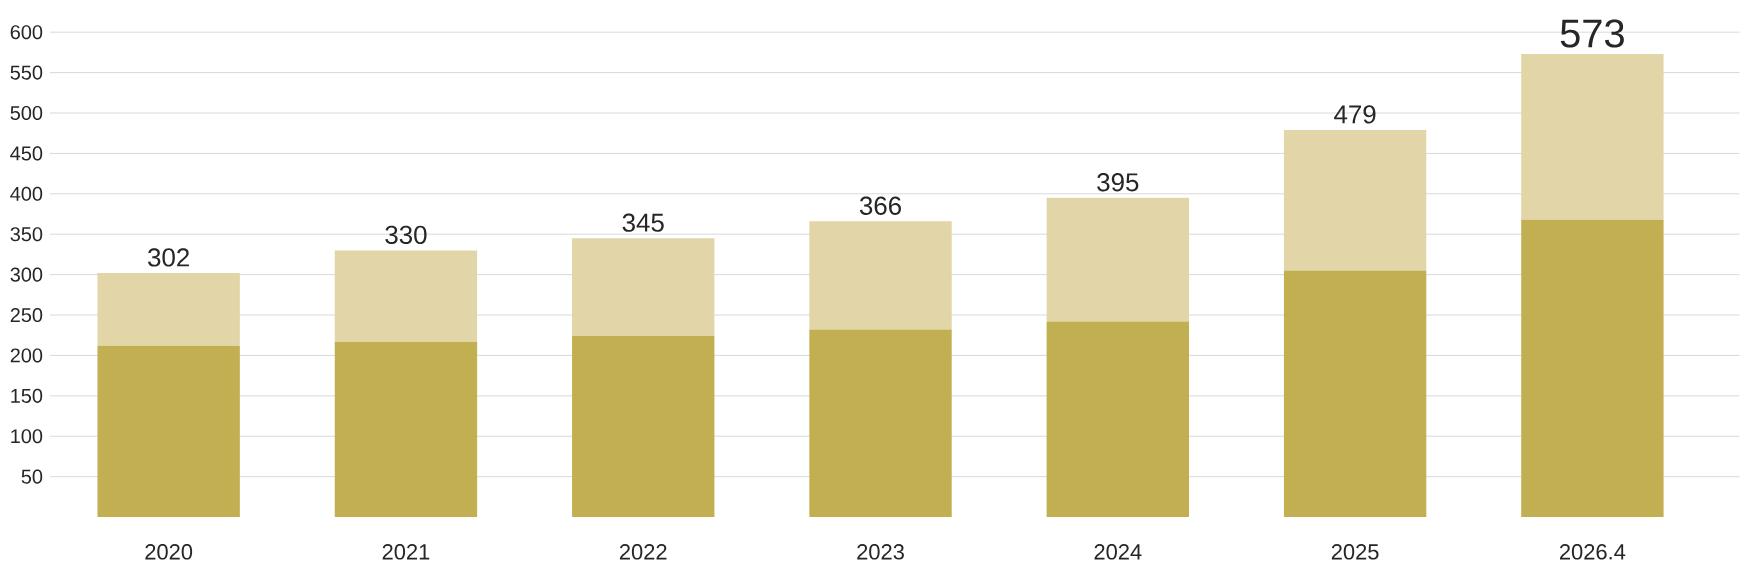 This screenshot has height=569, width=1740. What do you see at coordinates (26, 193) in the screenshot?
I see `y-tick-label: 400` at bounding box center [26, 193].